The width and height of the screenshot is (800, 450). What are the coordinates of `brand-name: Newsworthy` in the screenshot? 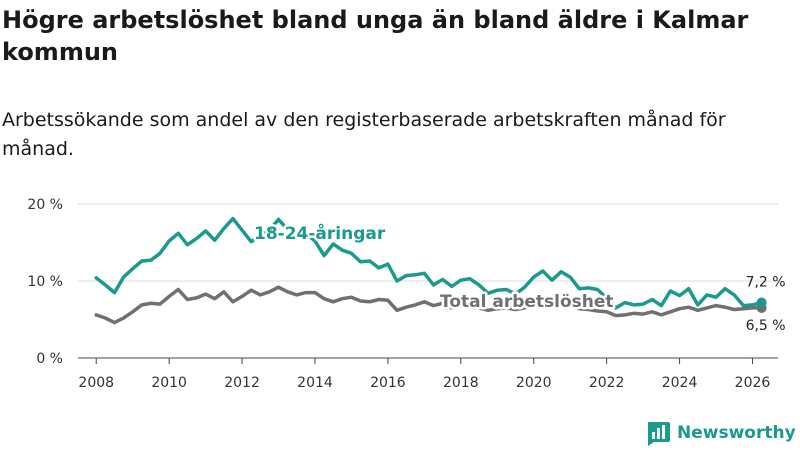 It's located at (736, 433).